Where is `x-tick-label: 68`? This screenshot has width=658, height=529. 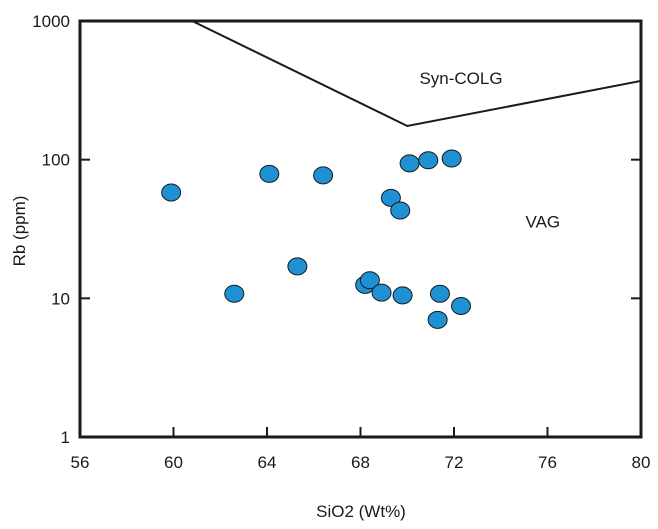 x-tick-label: 68 is located at coordinates (360, 462).